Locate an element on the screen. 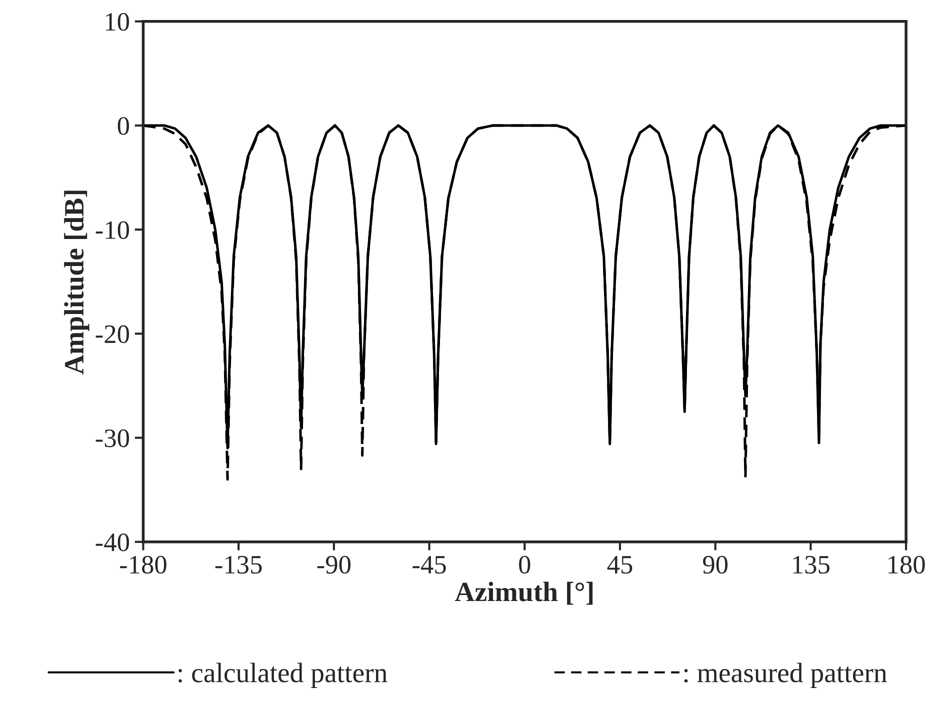 The width and height of the screenshot is (936, 713). y-tick-label: 0 is located at coordinates (124, 126).